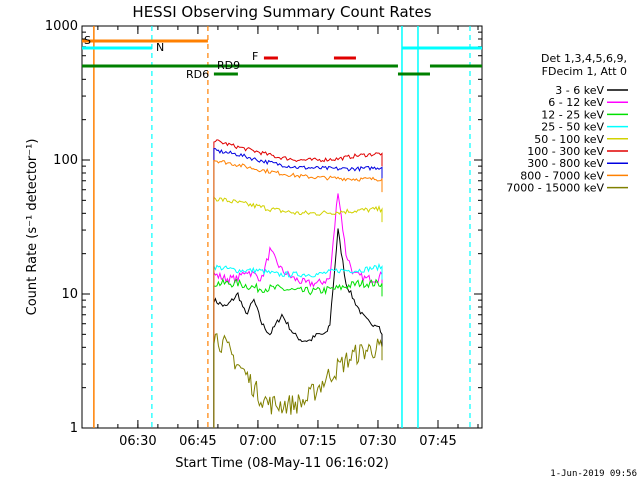 This screenshot has width=640, height=480. I want to click on legend-entry-label: 50 - 100 keV, so click(569, 139).